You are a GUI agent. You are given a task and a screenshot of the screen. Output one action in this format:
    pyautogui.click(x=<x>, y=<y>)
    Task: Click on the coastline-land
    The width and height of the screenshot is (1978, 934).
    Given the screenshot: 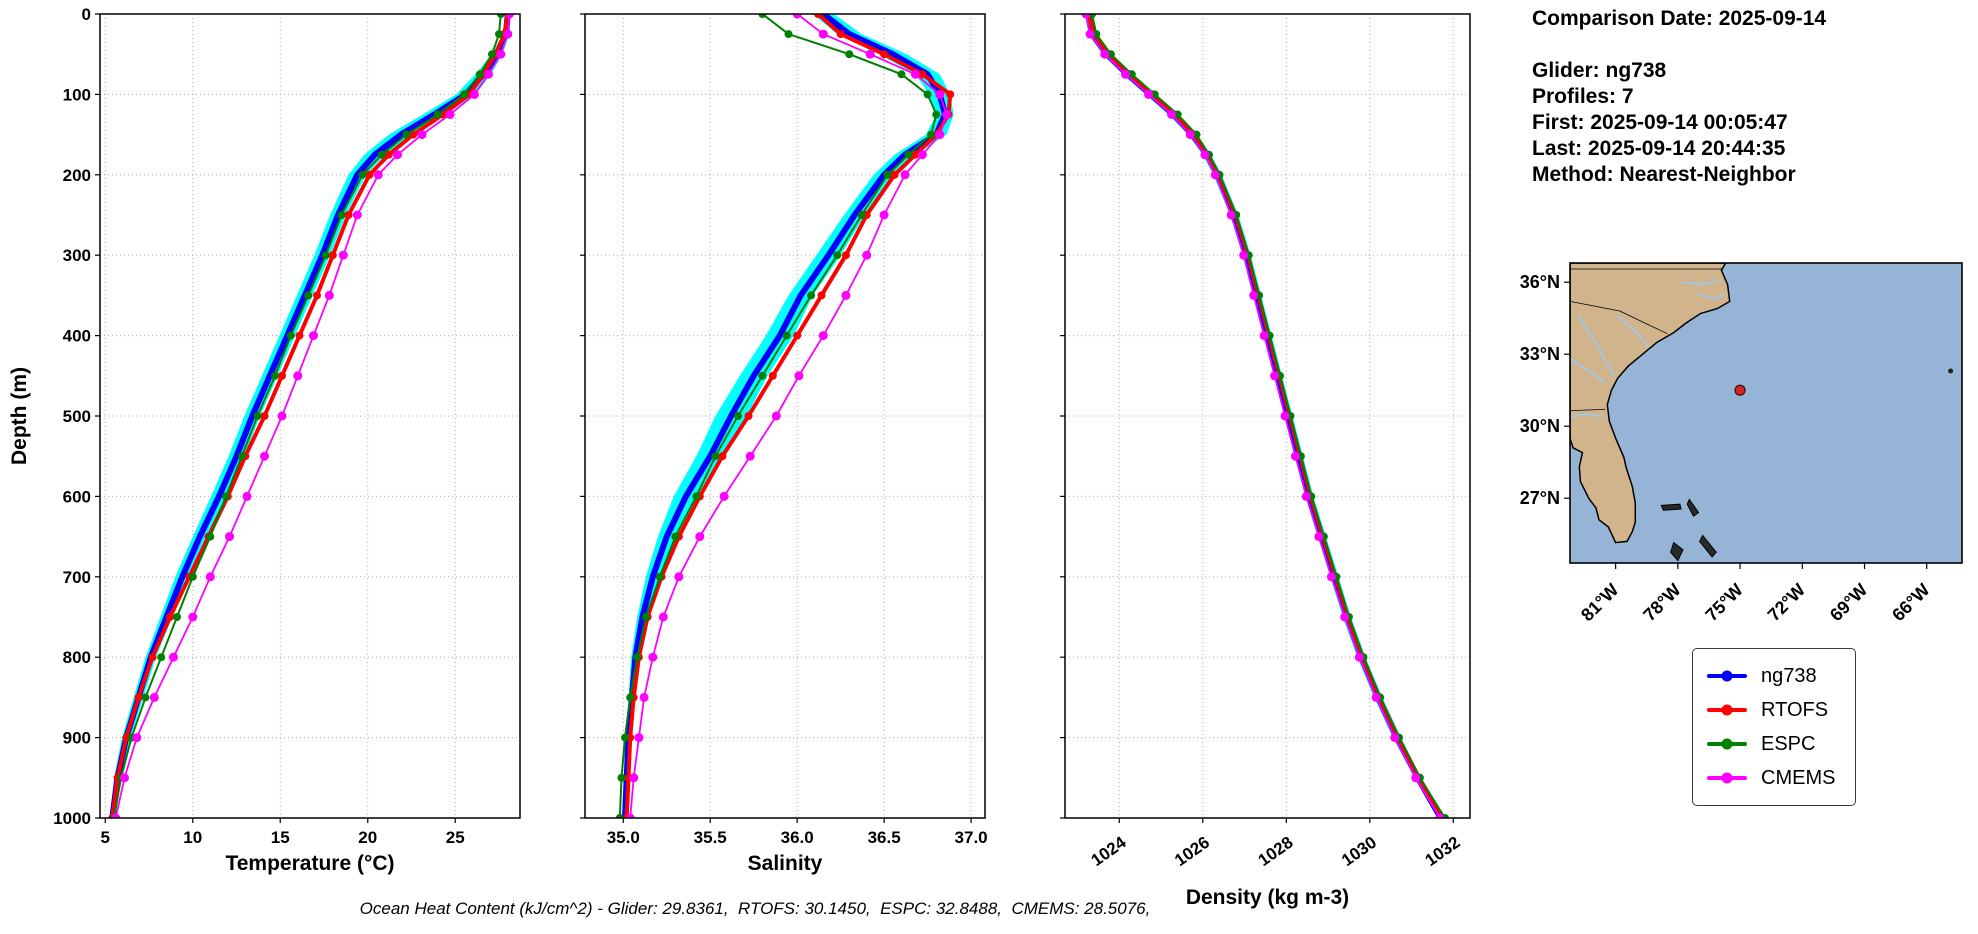 What is the action you would take?
    pyautogui.click(x=1650, y=403)
    